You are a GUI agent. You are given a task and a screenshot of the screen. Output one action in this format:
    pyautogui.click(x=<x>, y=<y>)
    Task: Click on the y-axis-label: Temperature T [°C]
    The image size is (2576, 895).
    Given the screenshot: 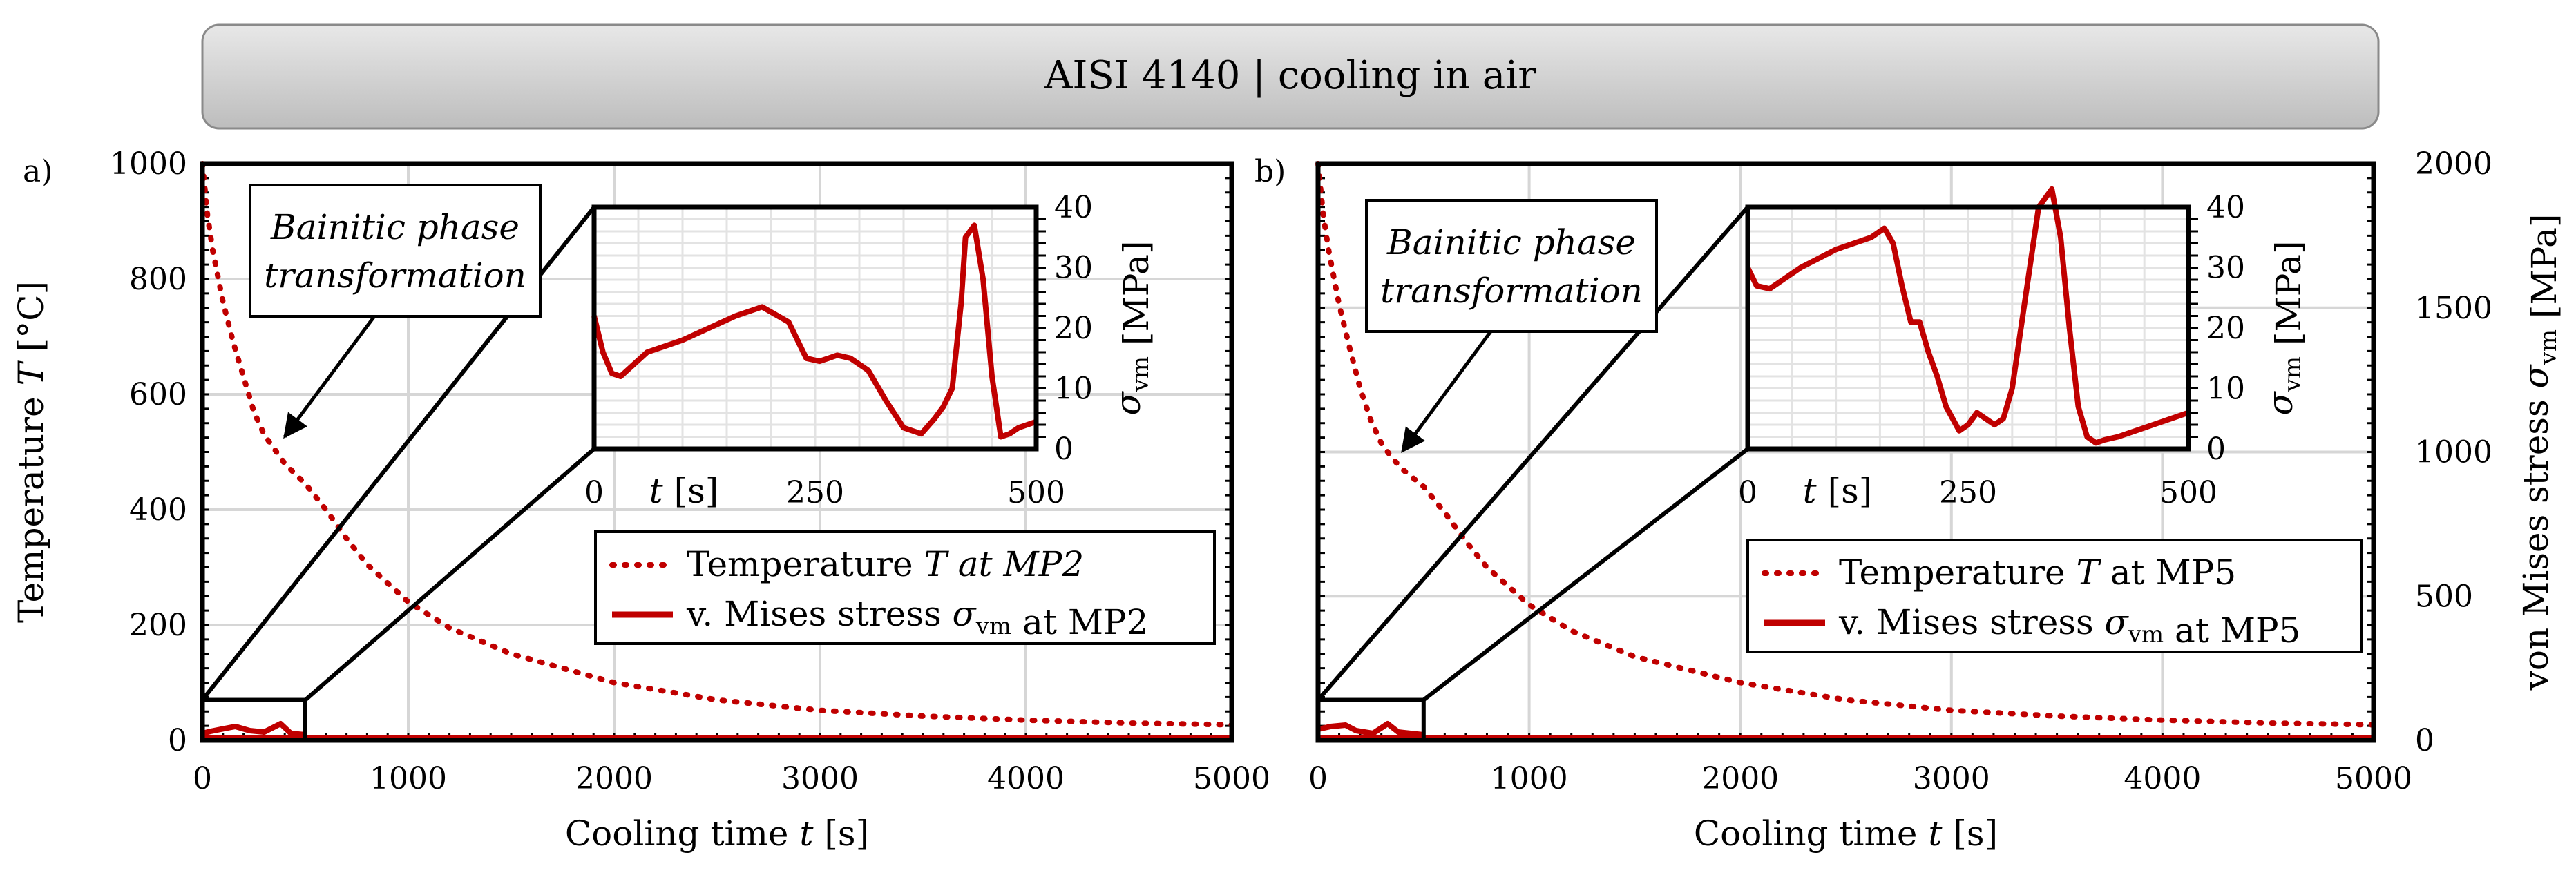 What is the action you would take?
    pyautogui.click(x=31, y=452)
    